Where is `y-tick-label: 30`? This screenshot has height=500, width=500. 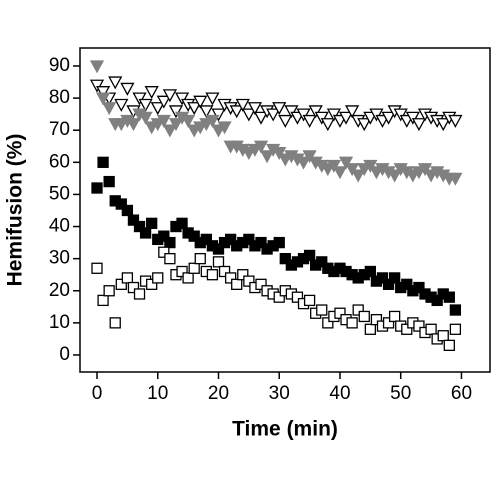 y-tick-label: 30 is located at coordinates (59, 258).